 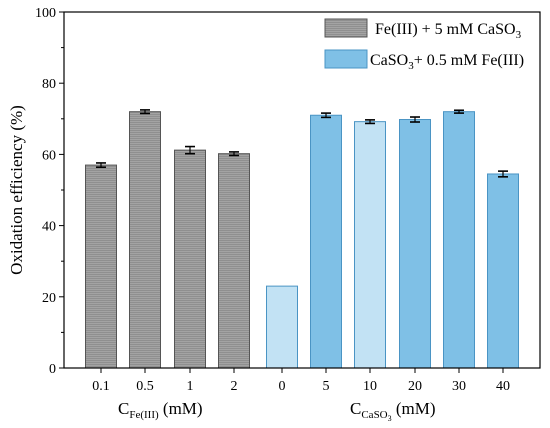 What do you see at coordinates (370, 386) in the screenshot?
I see `x-tick-label: 10` at bounding box center [370, 386].